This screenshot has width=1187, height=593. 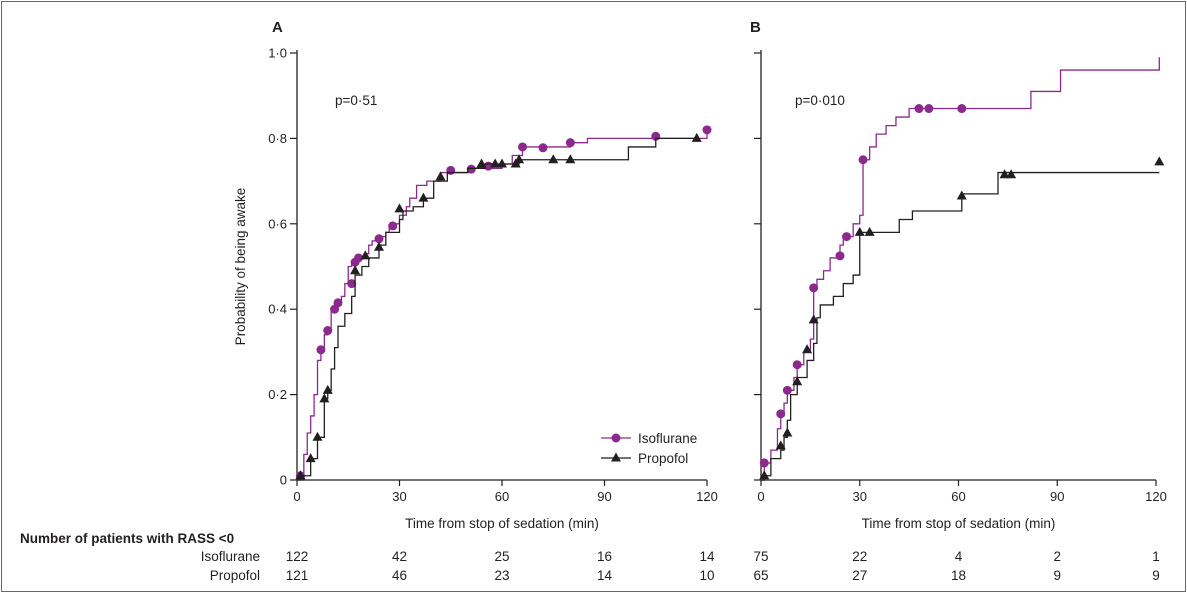 I want to click on legend-propofol-label: Propofol, so click(x=663, y=458).